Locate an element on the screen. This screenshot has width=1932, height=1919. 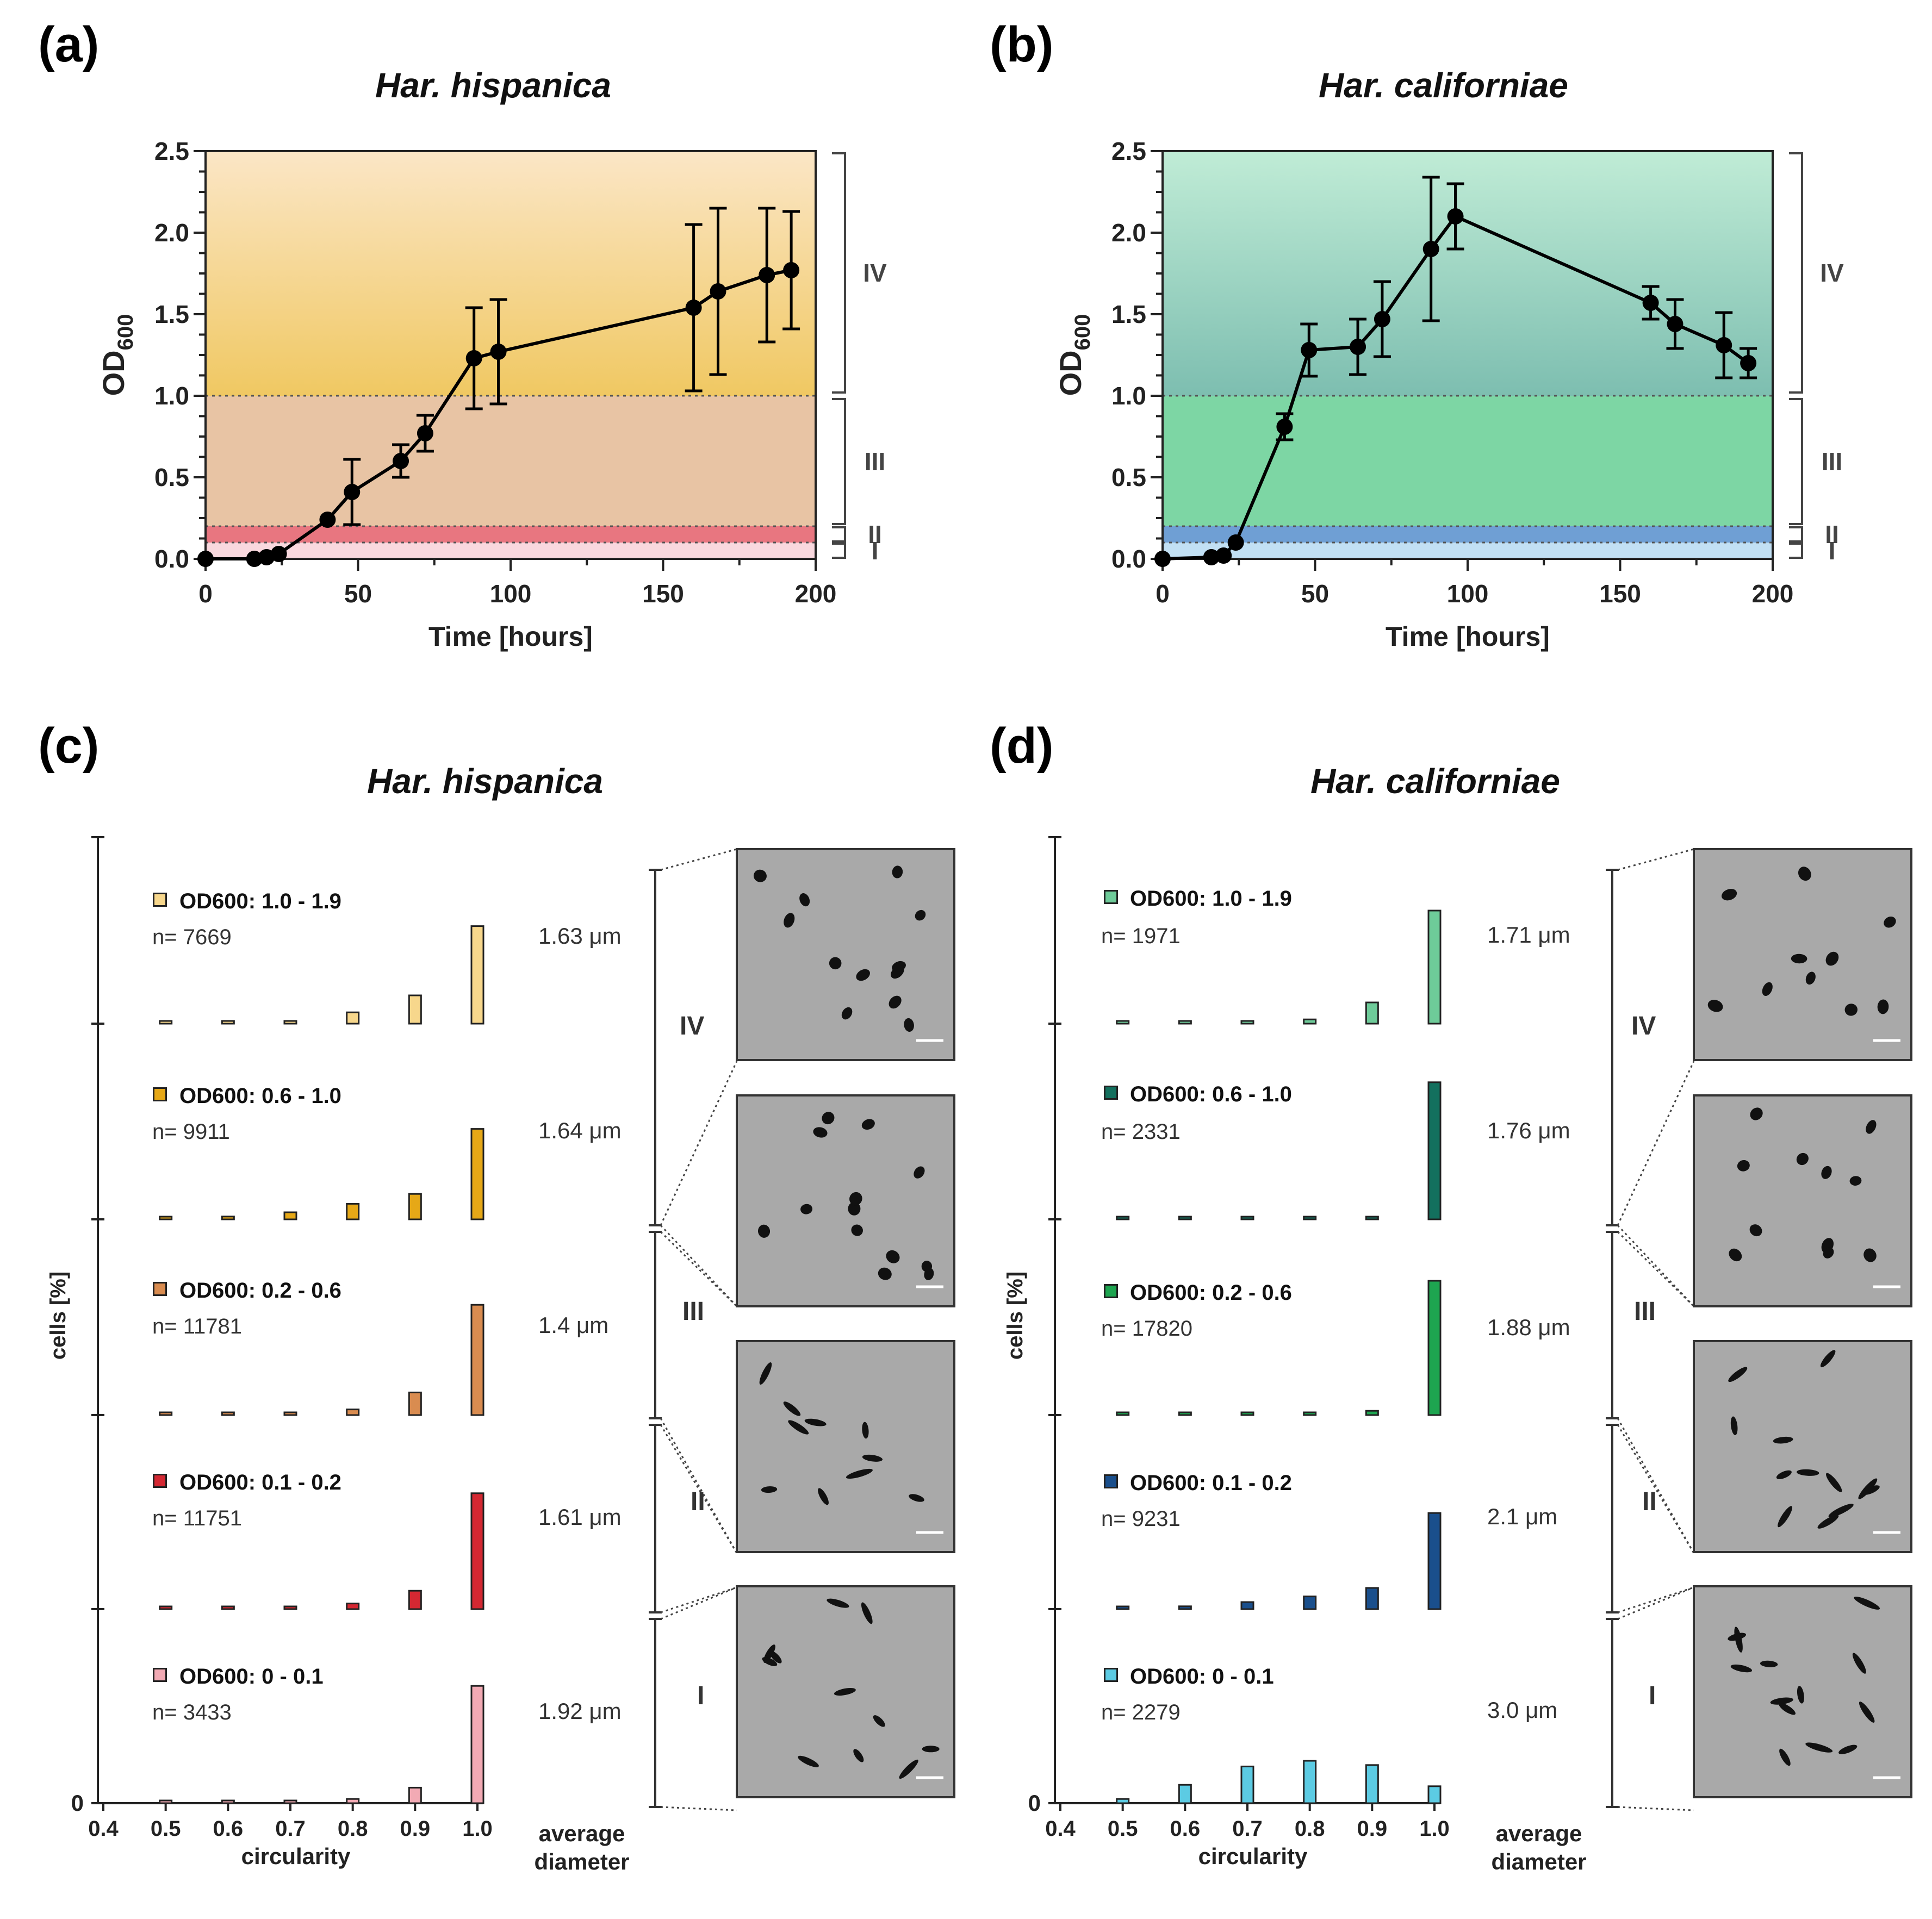
phase-label-ii: II is located at coordinates (1649, 1501).